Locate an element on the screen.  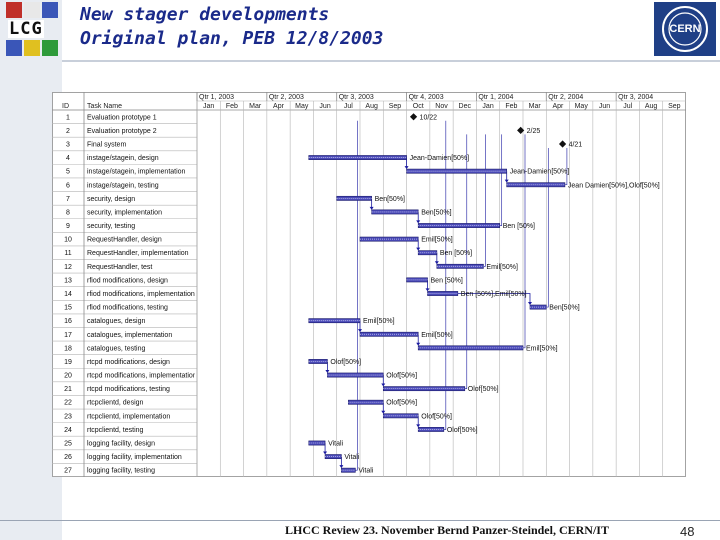
lcg-logo-text: LCG is located at coordinates (26, 29).